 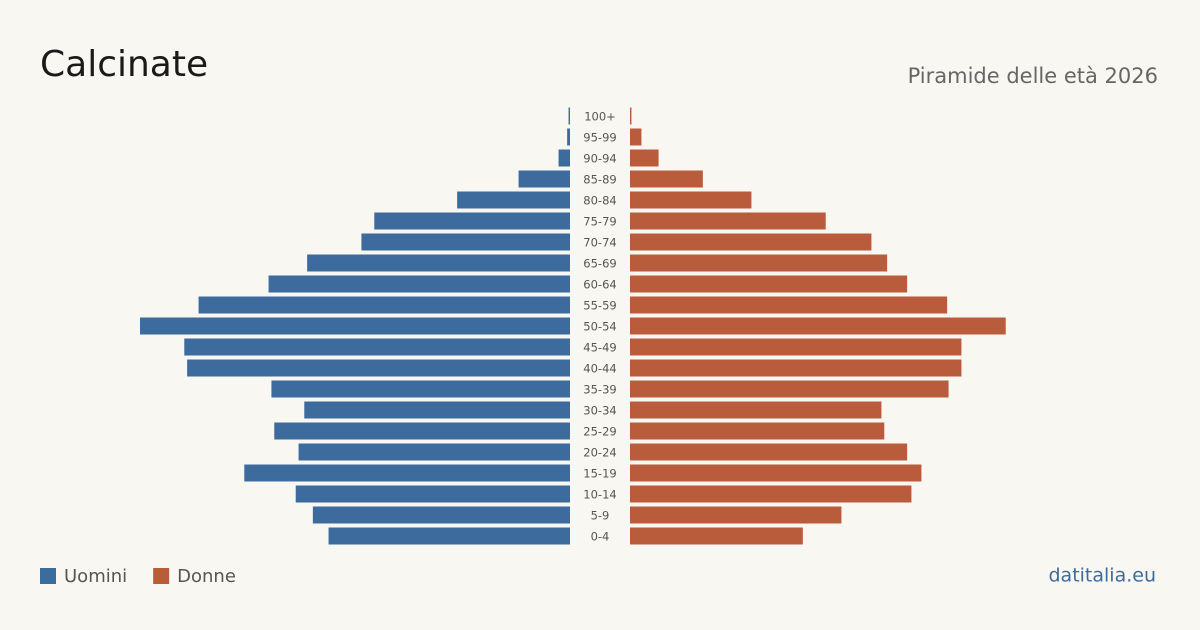 What do you see at coordinates (206, 576) in the screenshot?
I see `legend-label: Donne` at bounding box center [206, 576].